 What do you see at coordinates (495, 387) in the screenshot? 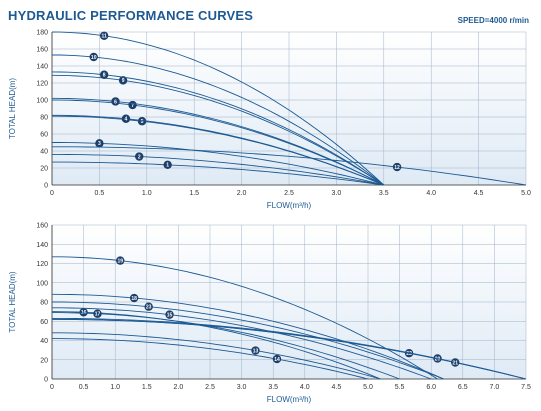
I see `x-tick-label: 7.0` at bounding box center [495, 387].